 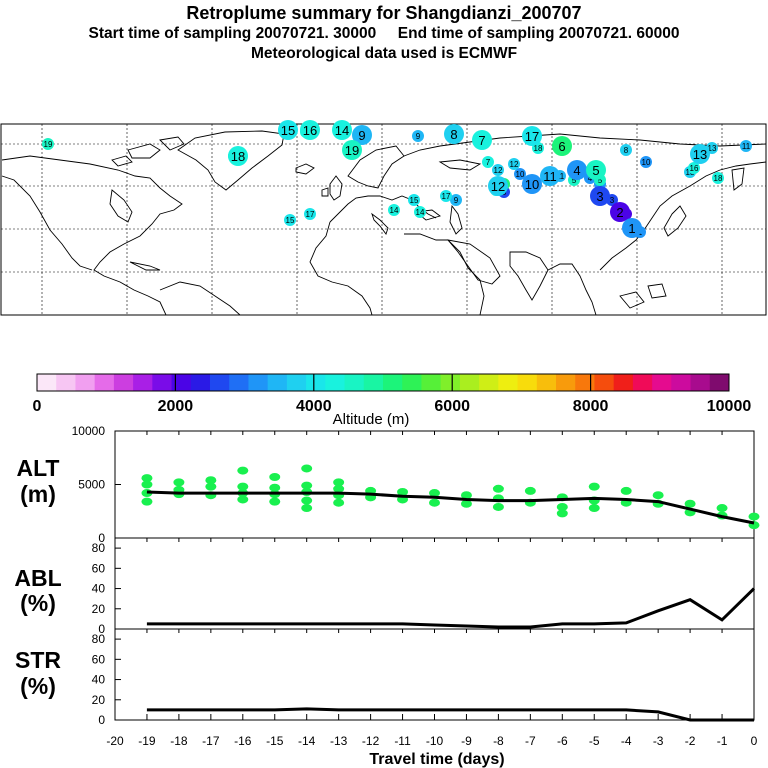 What do you see at coordinates (243, 741) in the screenshot?
I see `x-tick-label: -16` at bounding box center [243, 741].